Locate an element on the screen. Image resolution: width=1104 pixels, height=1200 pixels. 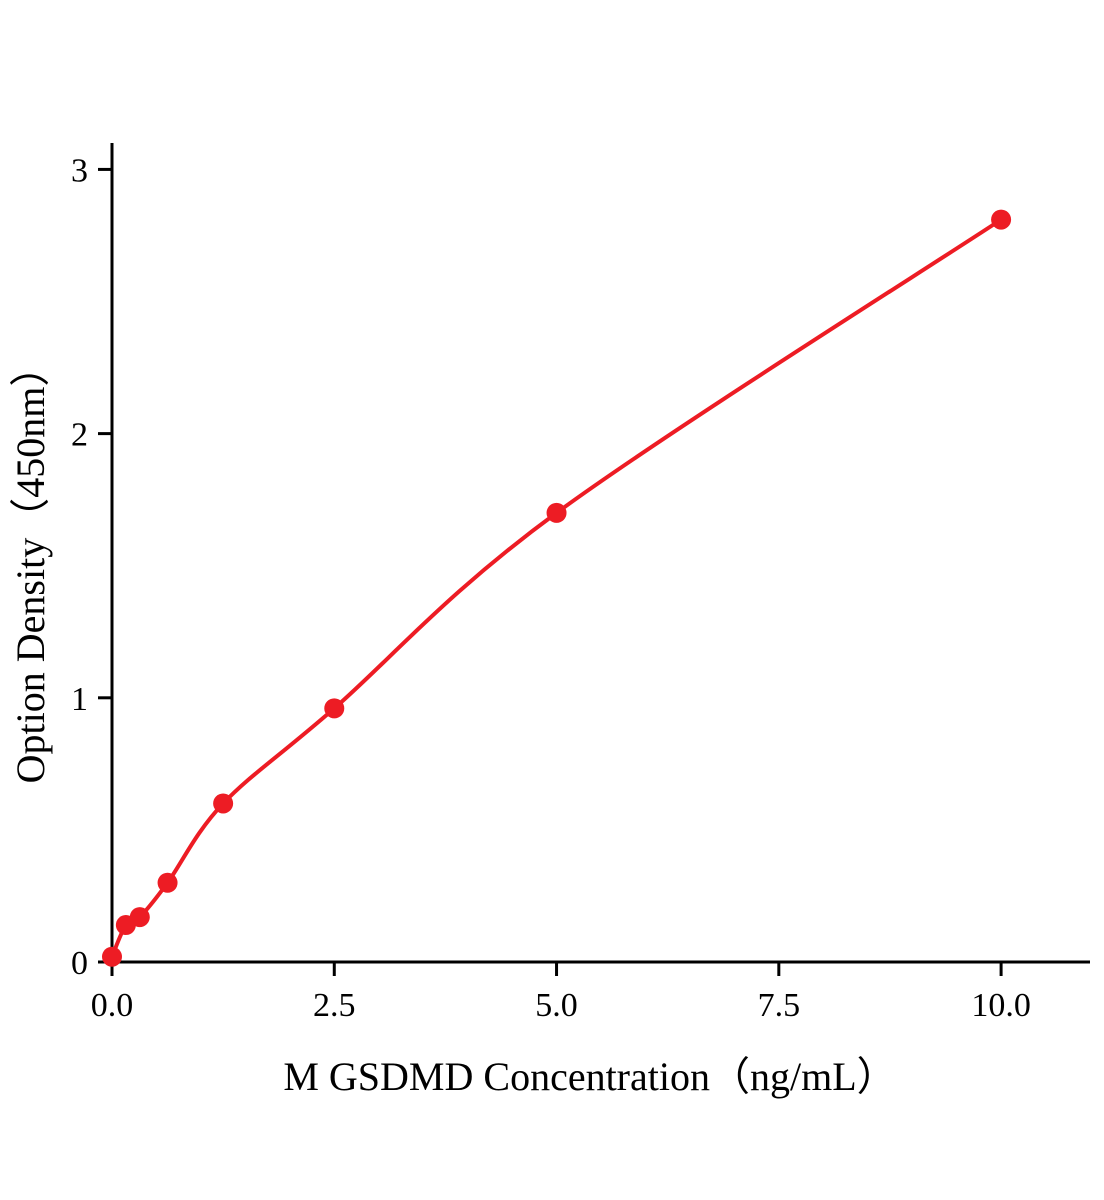
x-tick-label: 2.5 is located at coordinates (334, 1005).